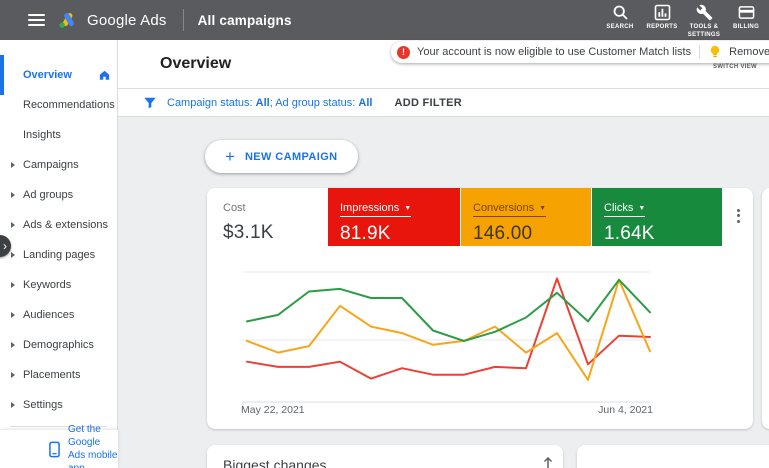 The image size is (769, 468). What do you see at coordinates (504, 208) in the screenshot?
I see `metric-label: Conversions` at bounding box center [504, 208].